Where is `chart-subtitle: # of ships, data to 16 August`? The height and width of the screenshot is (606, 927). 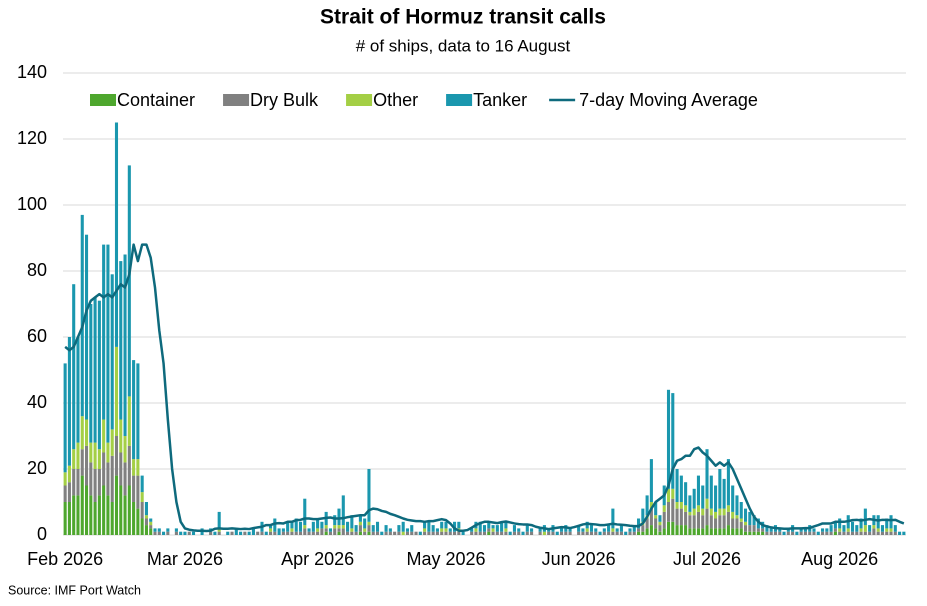
chart-subtitle: # of ships, data to 16 August is located at coordinates (463, 45).